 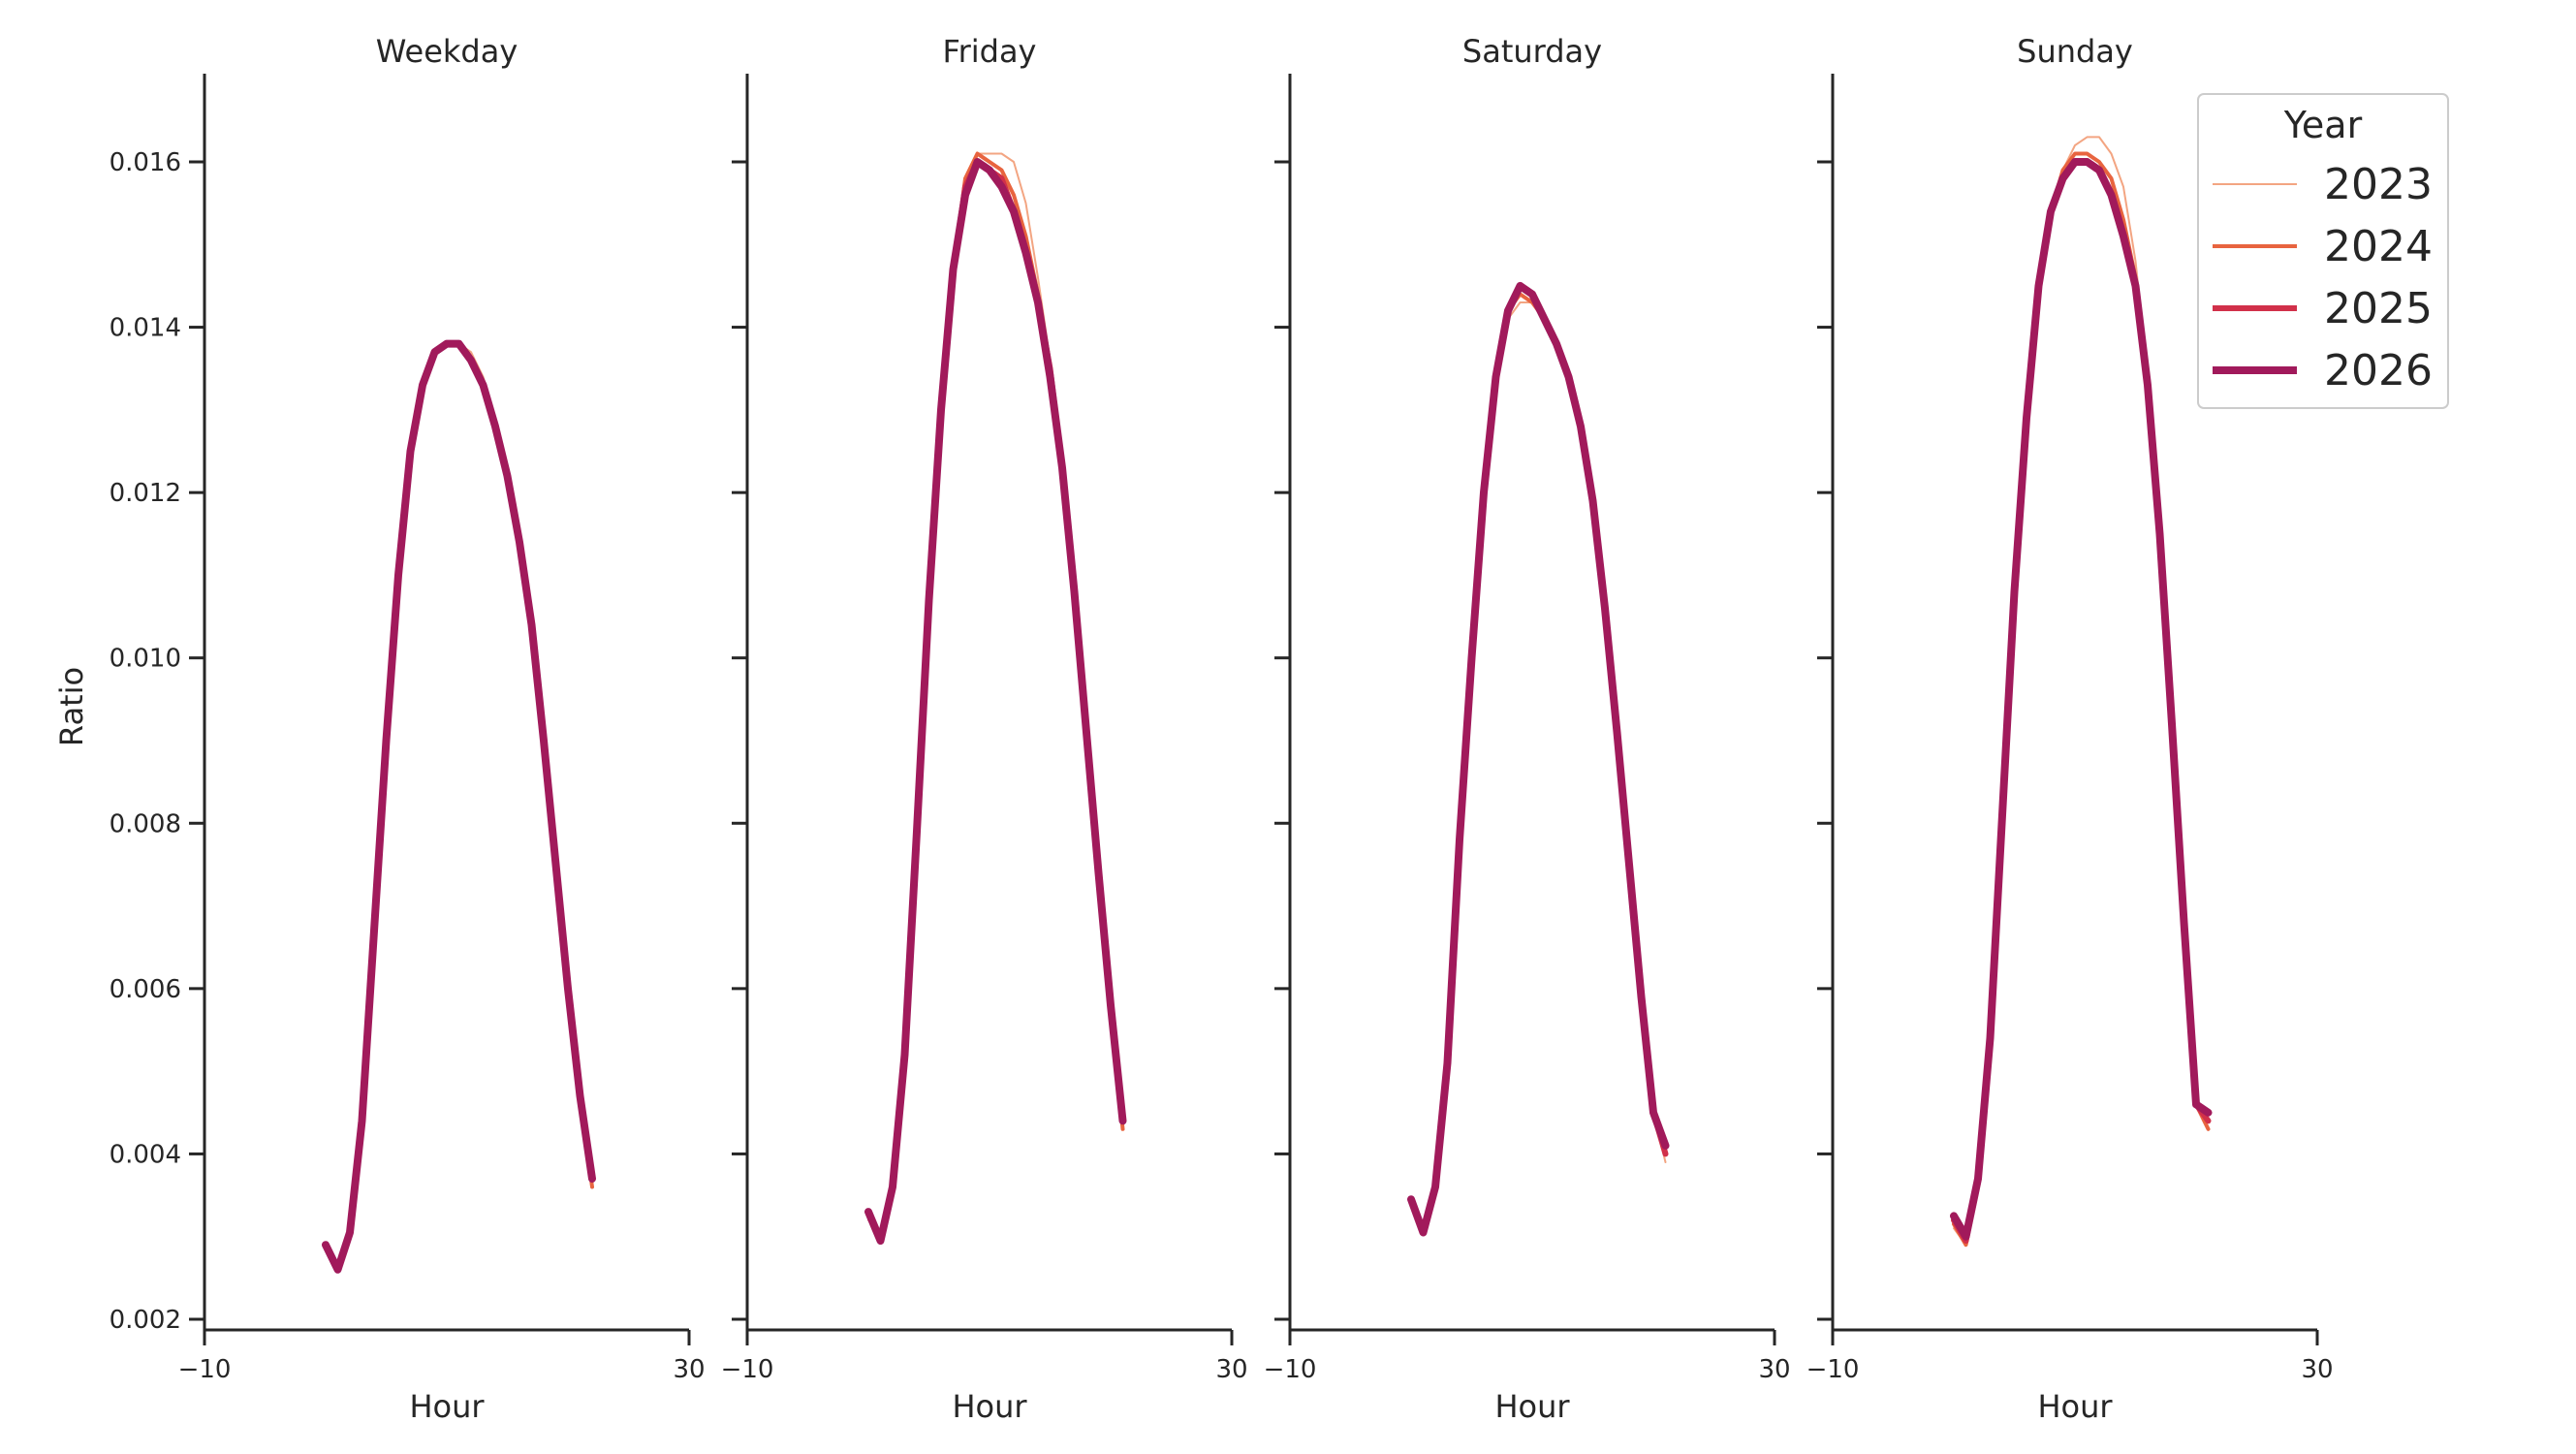 I want to click on panel-title: Weekday, so click(x=447, y=51).